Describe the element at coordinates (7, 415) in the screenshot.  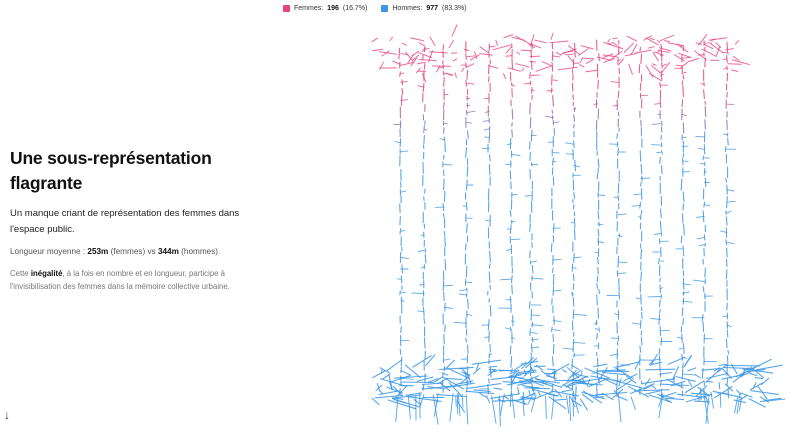
I see `scroll-down-arrow-icon: ↓` at that location.